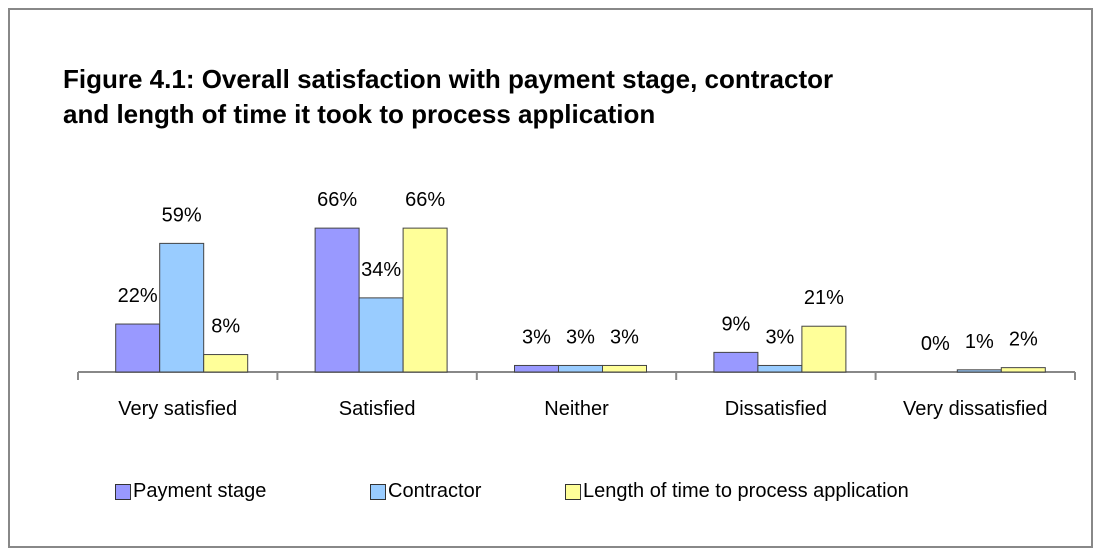  Describe the element at coordinates (824, 298) in the screenshot. I see `value-label: 21%` at that location.